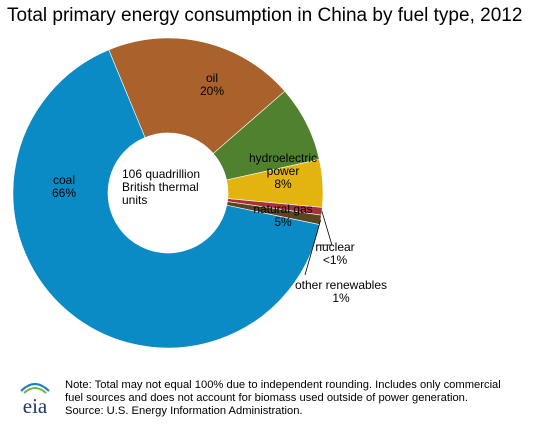 This screenshot has width=545, height=431. What do you see at coordinates (161, 174) in the screenshot?
I see `center-label-line-0: 106 quadrillion` at bounding box center [161, 174].